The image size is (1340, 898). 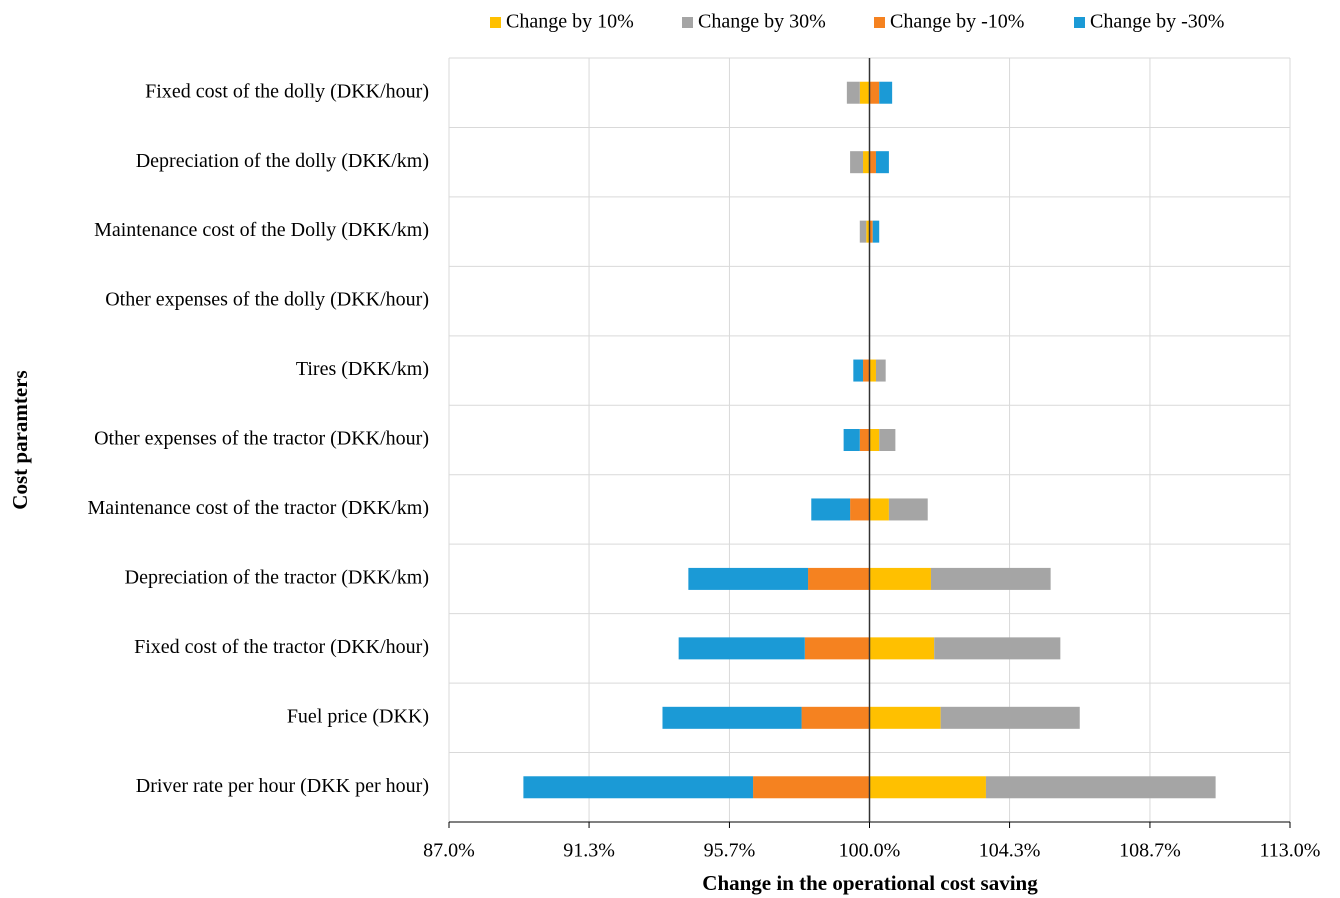 I want to click on x-tick-label: 113.0%, so click(x=1290, y=851).